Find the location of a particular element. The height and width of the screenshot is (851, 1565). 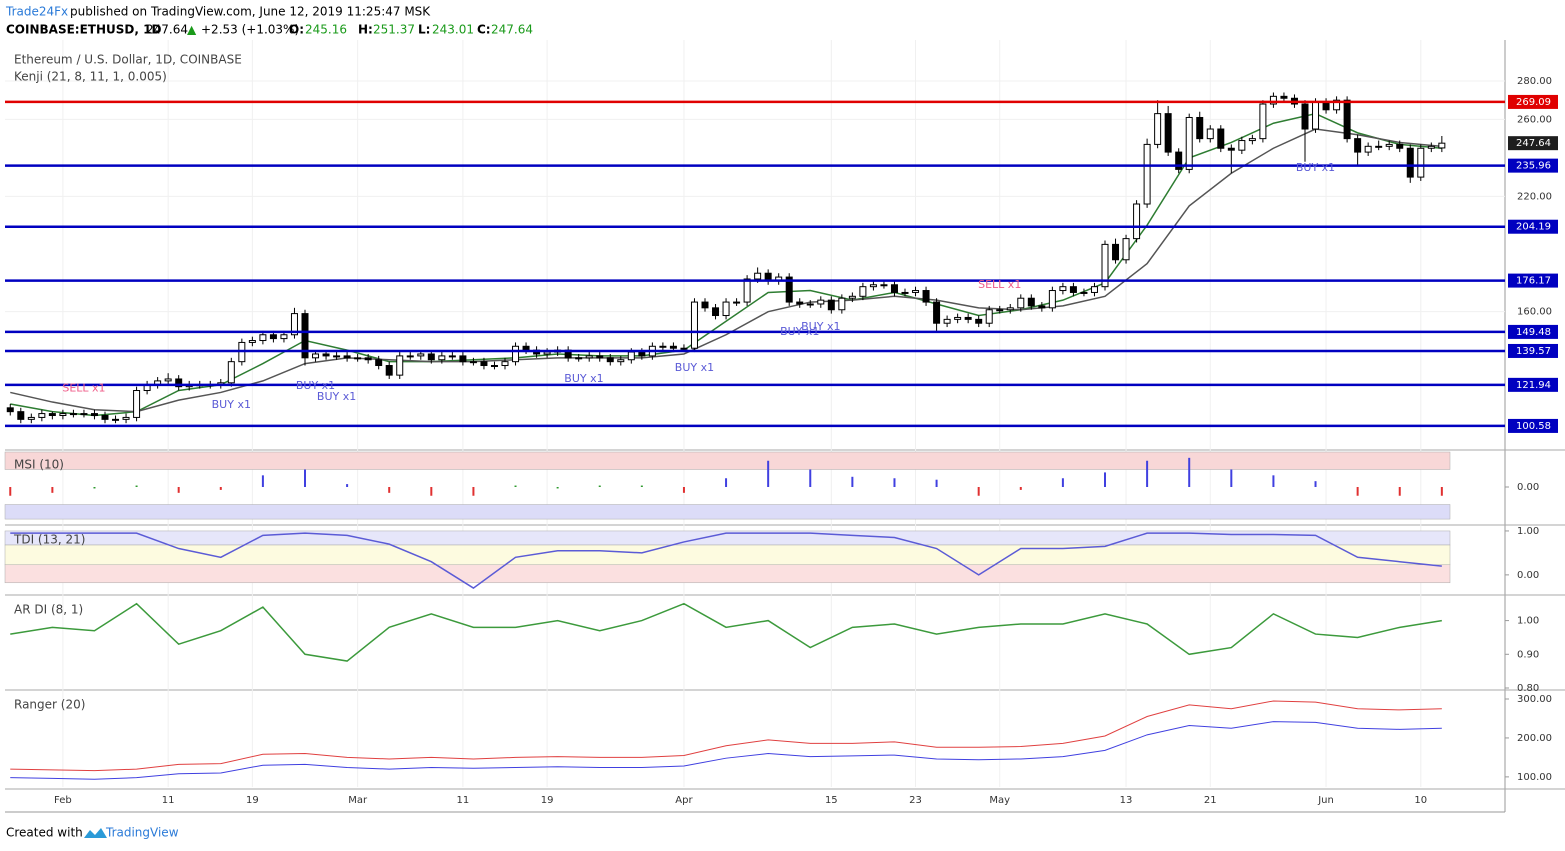

level-label: 149.48 is located at coordinates (1533, 332).